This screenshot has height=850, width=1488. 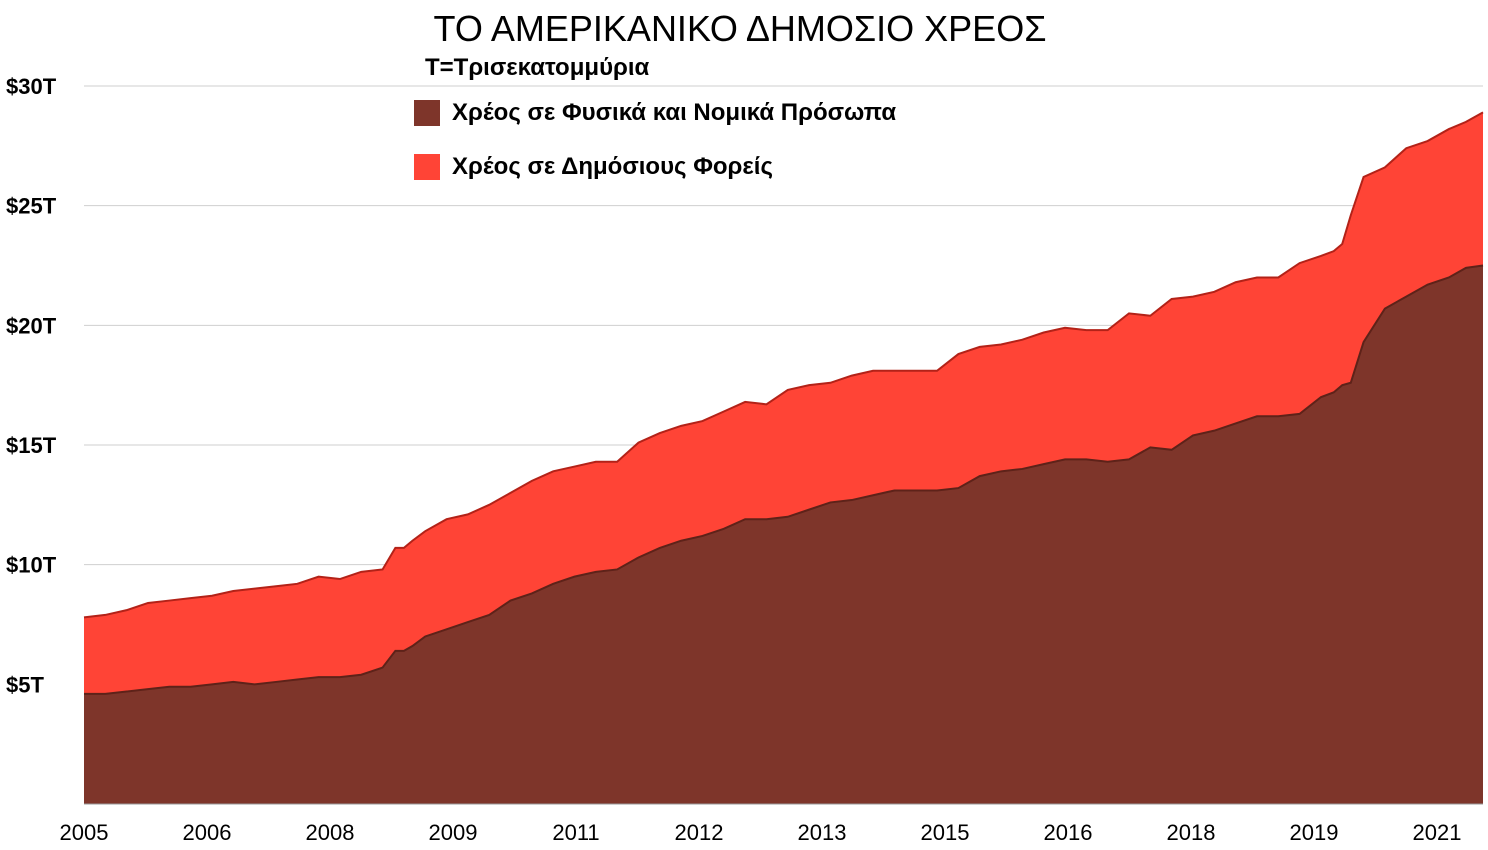 What do you see at coordinates (31, 565) in the screenshot?
I see `y-tick-label: $10T` at bounding box center [31, 565].